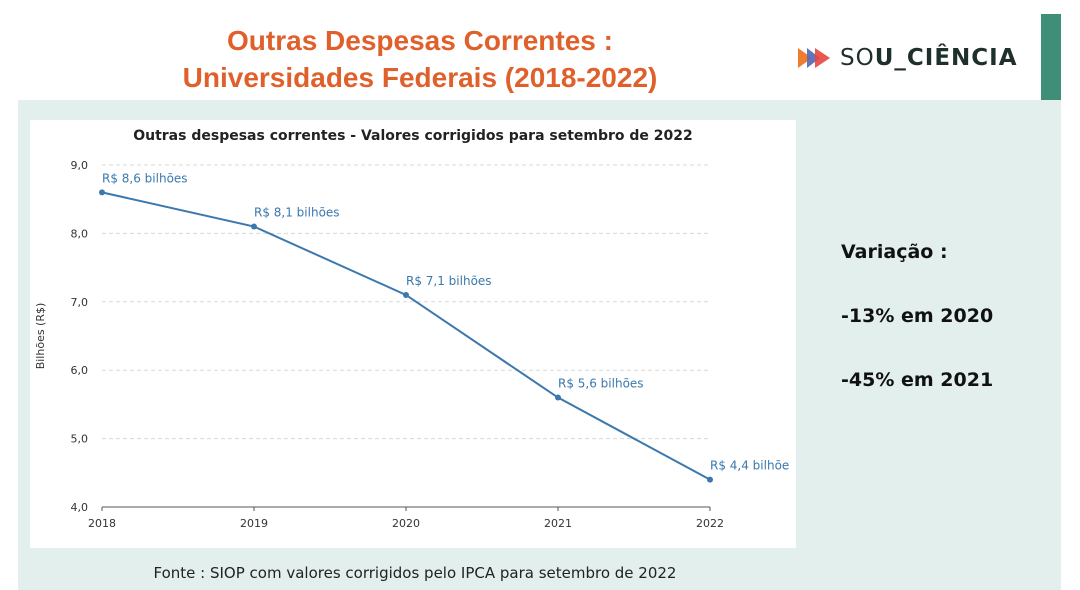  What do you see at coordinates (254, 523) in the screenshot?
I see `x-tick-label: 2019` at bounding box center [254, 523].